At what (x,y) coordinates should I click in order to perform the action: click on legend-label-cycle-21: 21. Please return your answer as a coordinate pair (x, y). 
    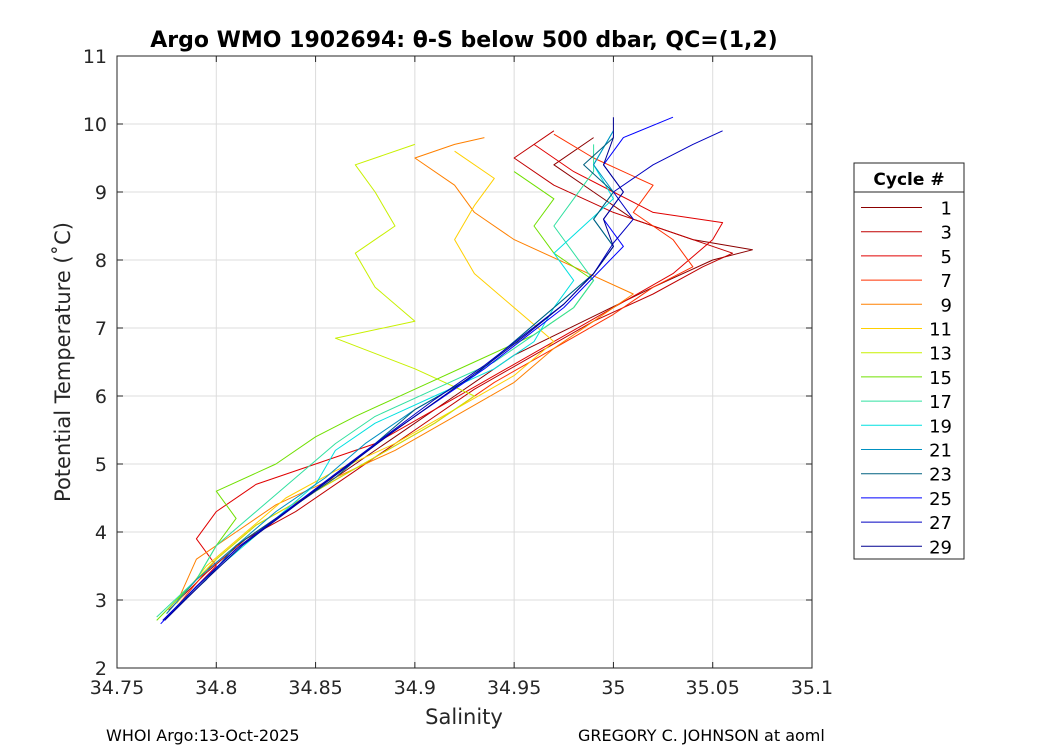
    Looking at the image, I should click on (940, 451).